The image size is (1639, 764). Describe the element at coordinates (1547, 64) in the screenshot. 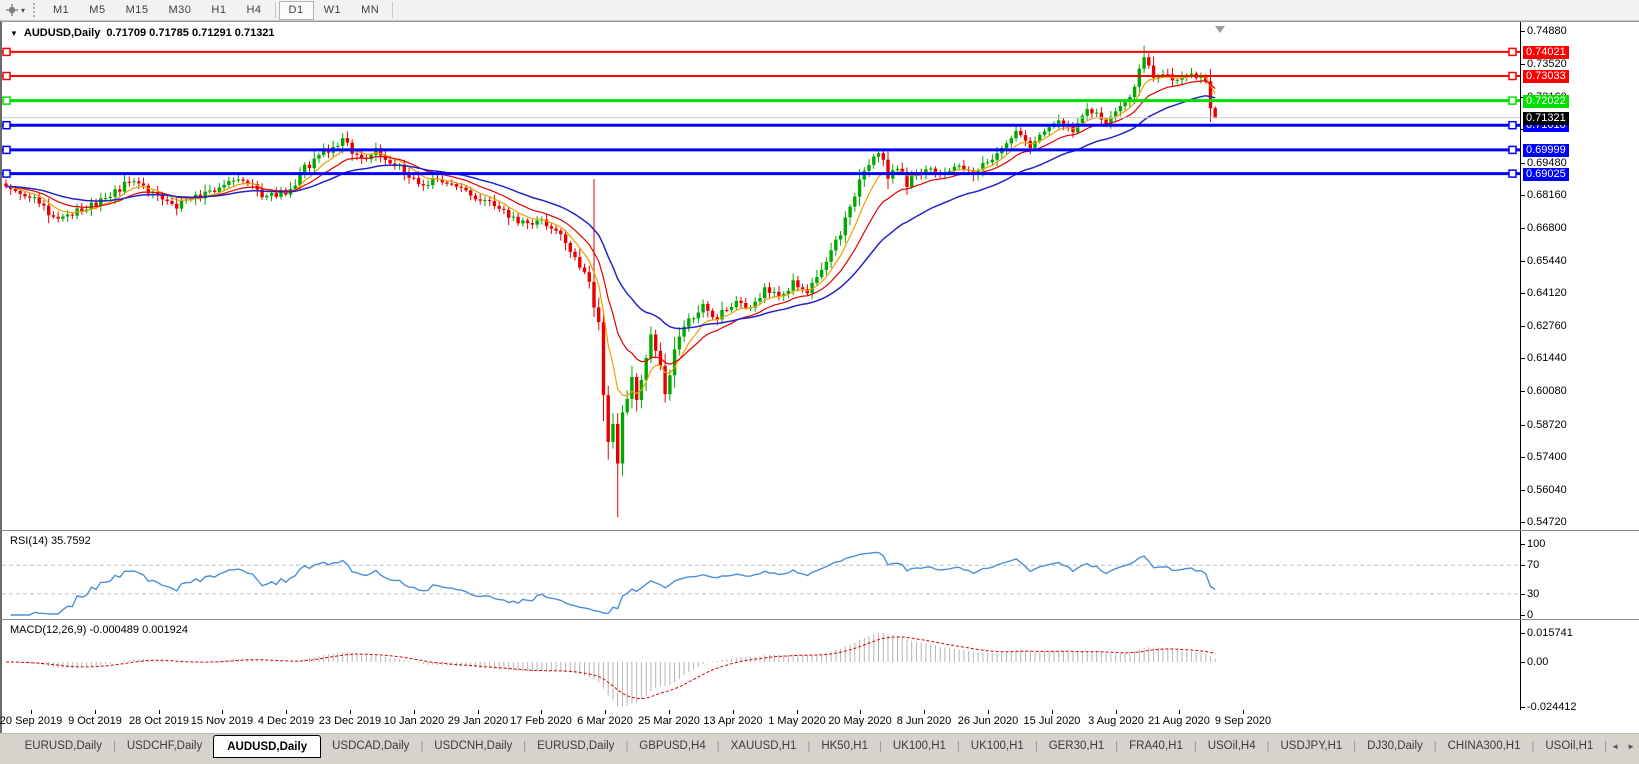

I see `price-tick-label: 0.73520` at that location.